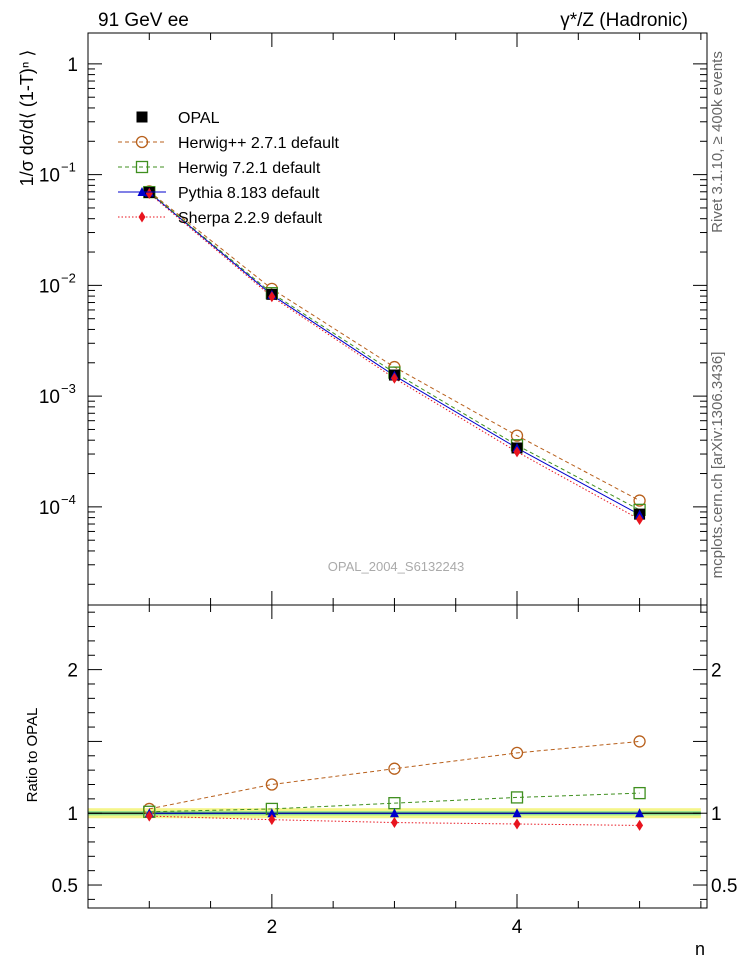 The width and height of the screenshot is (746, 972). Describe the element at coordinates (72, 671) in the screenshot. I see `ratio-y-tick-label-left: 2` at that location.